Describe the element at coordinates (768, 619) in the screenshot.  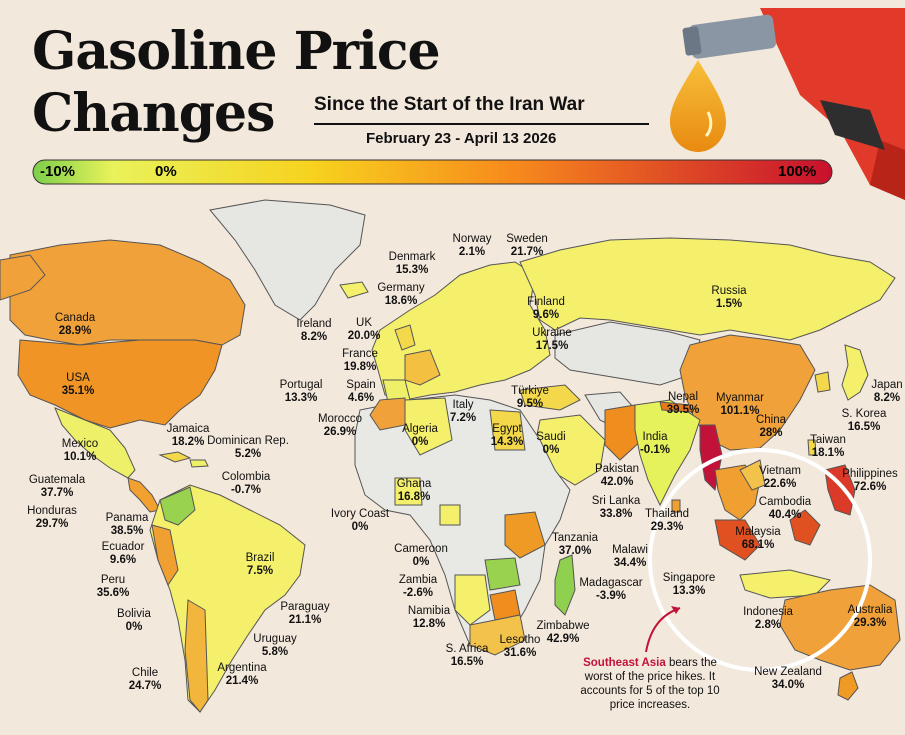
I see `country-label-indonesia: Indonesia 2.8%` at that location.